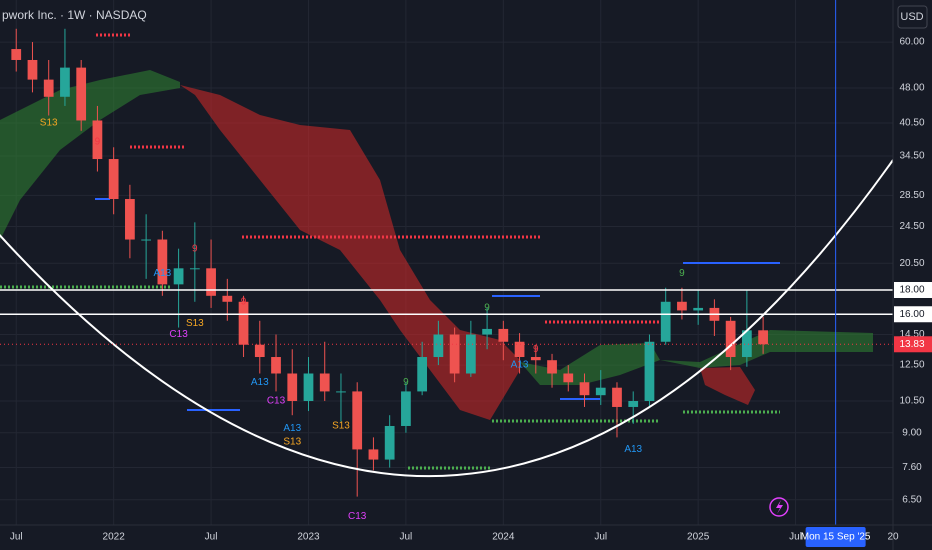 The image size is (932, 550). I want to click on last-price-box, so click(913, 344).